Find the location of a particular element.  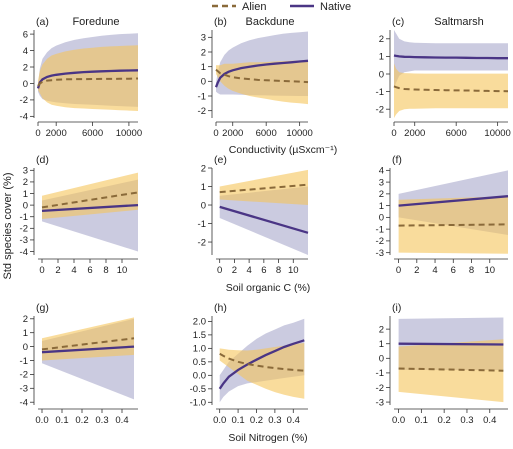

ci-band-native is located at coordinates (451, 59).